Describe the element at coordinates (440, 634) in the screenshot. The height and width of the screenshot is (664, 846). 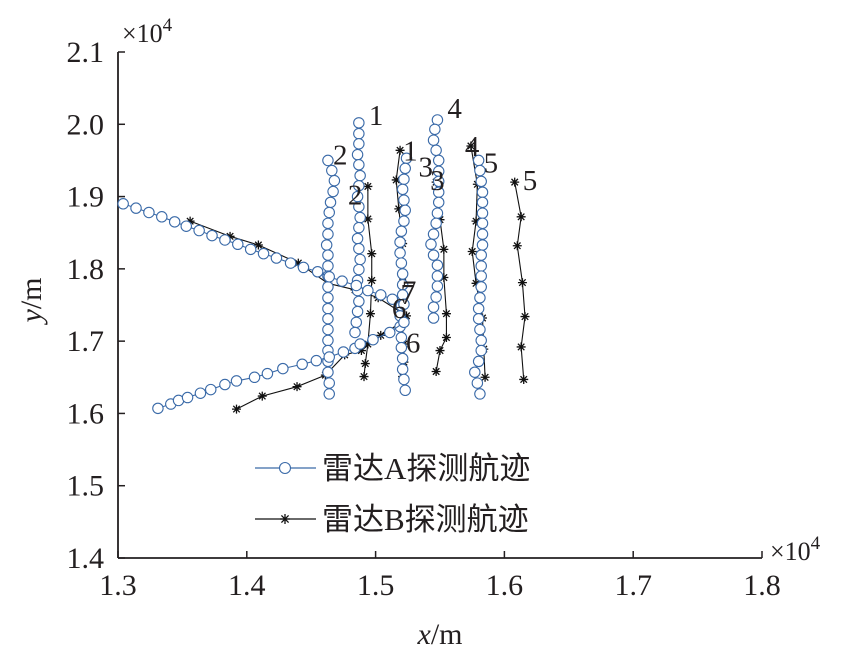
I see `x-axis-title: x/m` at that location.